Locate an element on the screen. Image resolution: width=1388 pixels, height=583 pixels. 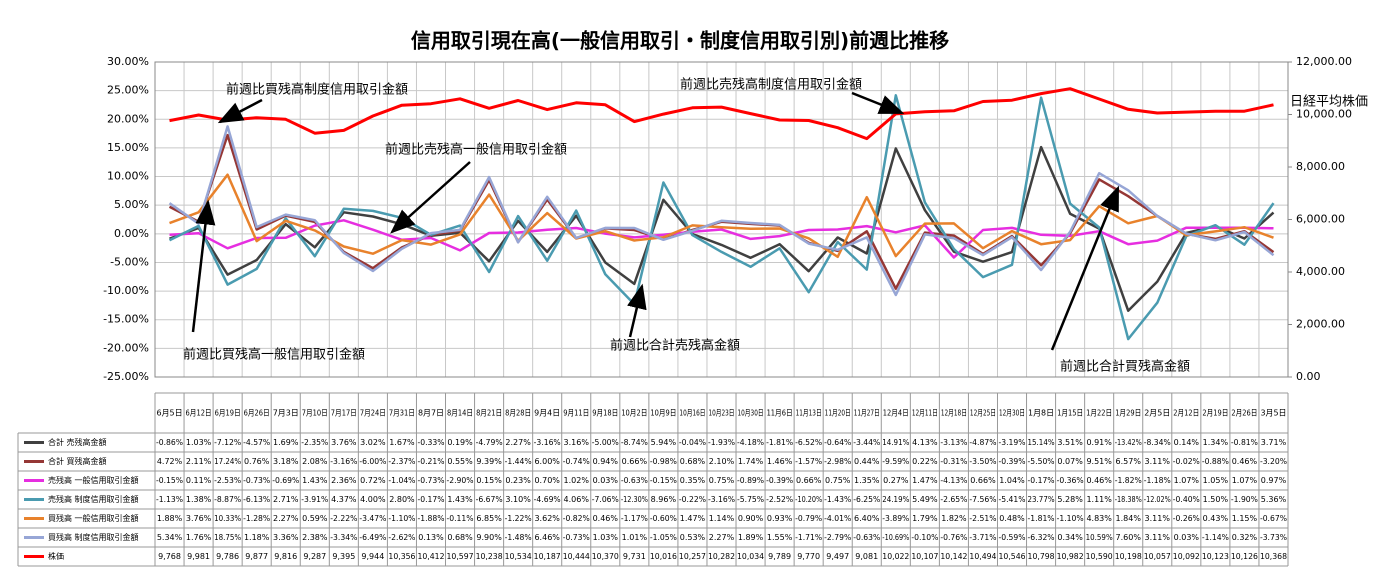
table-value: -1.82% is located at coordinates (1128, 480).